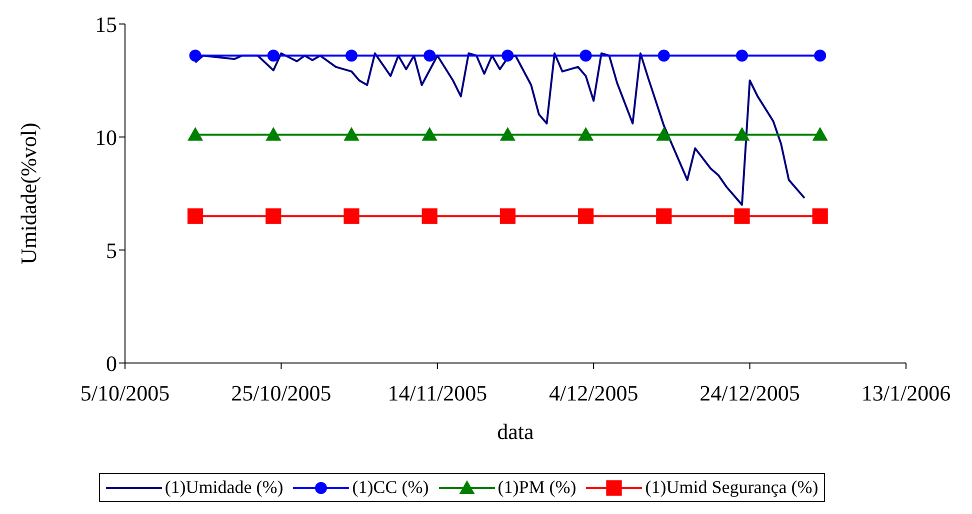 The image size is (972, 514). What do you see at coordinates (750, 393) in the screenshot?
I see `x-tick-label: 24/12/2005` at bounding box center [750, 393].